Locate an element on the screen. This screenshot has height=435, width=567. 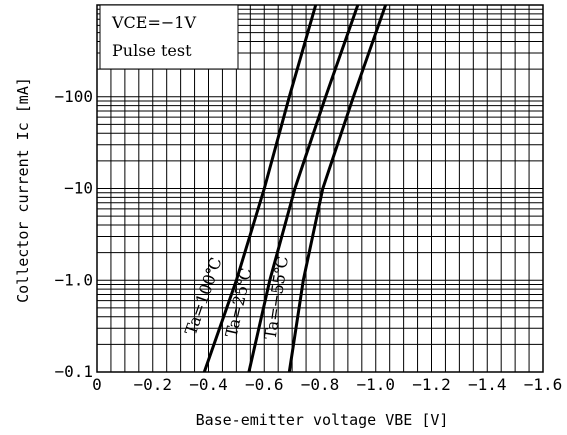
x-tick-label: −1.6 is located at coordinates (543, 384).